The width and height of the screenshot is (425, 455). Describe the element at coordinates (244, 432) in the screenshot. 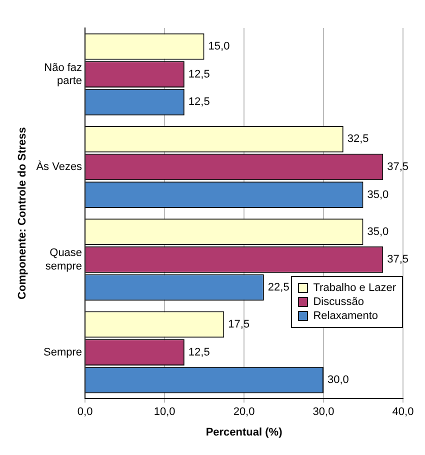

I see `x-axis-title: Percentual (%)` at that location.